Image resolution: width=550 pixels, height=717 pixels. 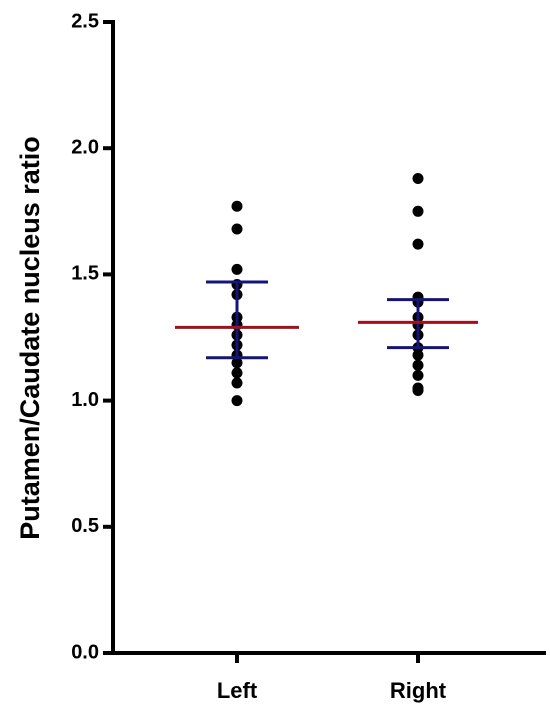 What do you see at coordinates (30, 338) in the screenshot?
I see `y-axis-label: Putamen/Caudate nucleus ratio` at bounding box center [30, 338].